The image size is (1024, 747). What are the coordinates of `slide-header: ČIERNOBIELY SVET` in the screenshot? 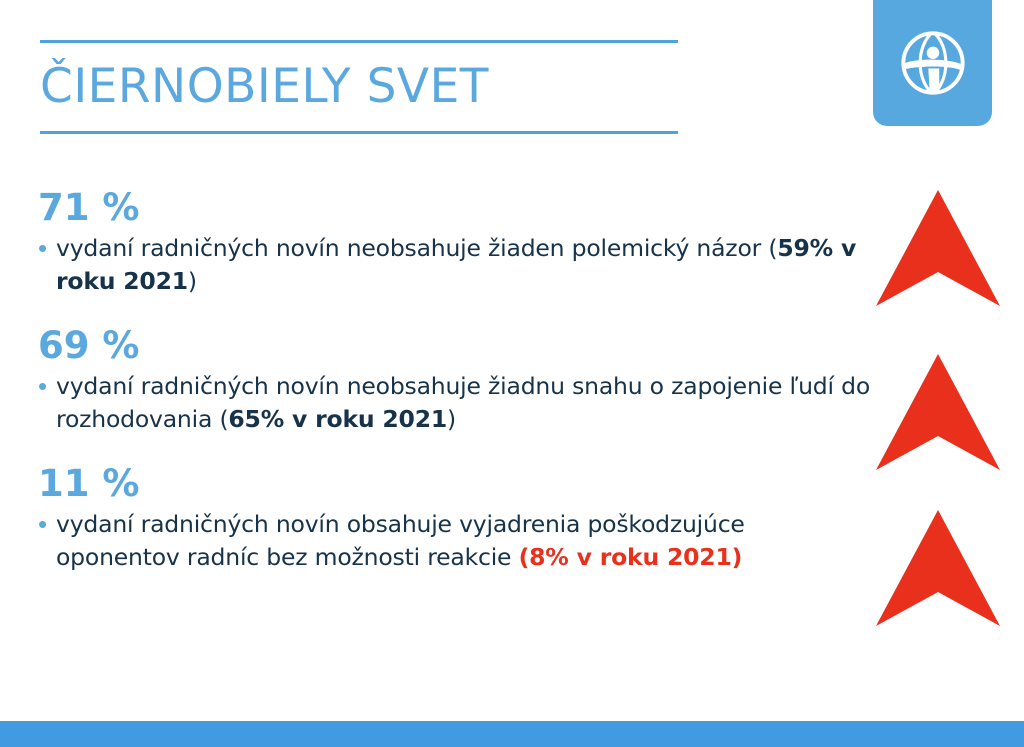 It's located at (359, 87).